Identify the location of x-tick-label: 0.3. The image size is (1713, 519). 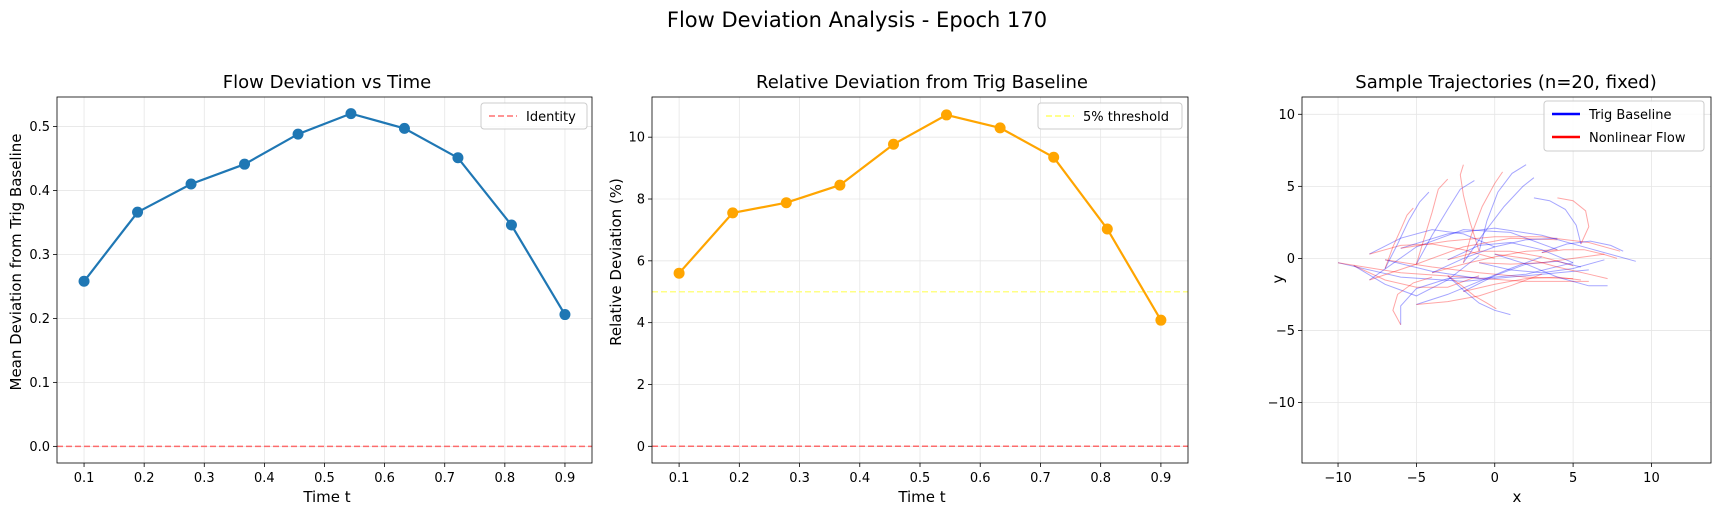
(799, 478).